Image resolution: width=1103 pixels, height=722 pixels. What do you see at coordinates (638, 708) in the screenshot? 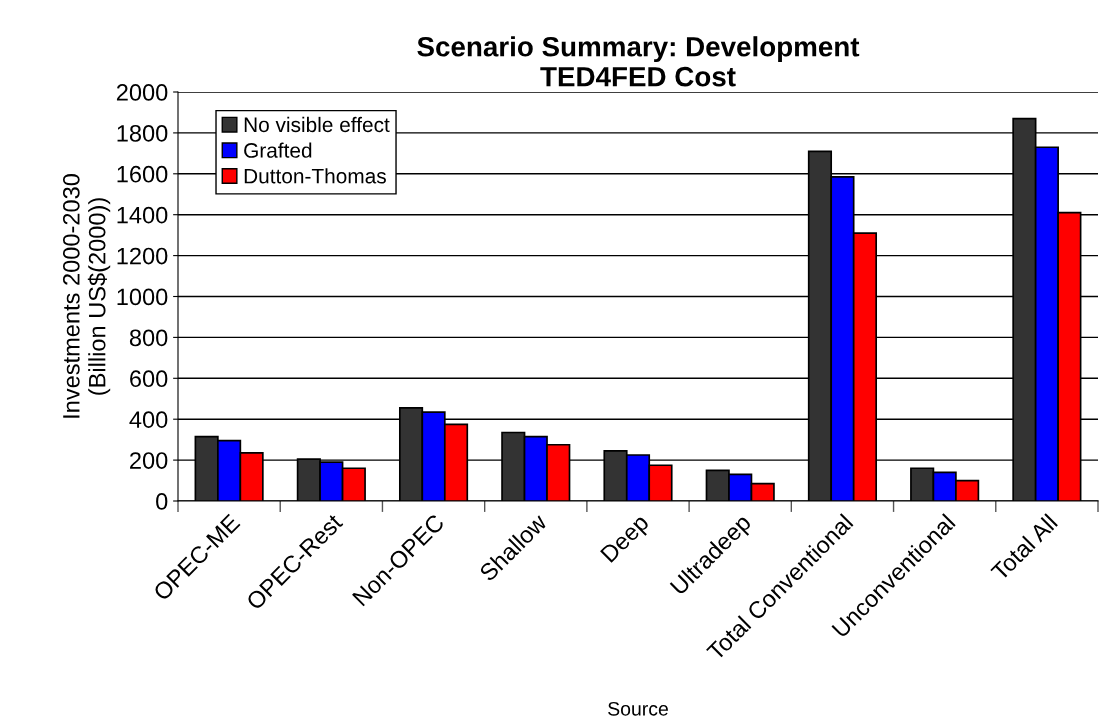
I see `x-axis-title: Source` at bounding box center [638, 708].